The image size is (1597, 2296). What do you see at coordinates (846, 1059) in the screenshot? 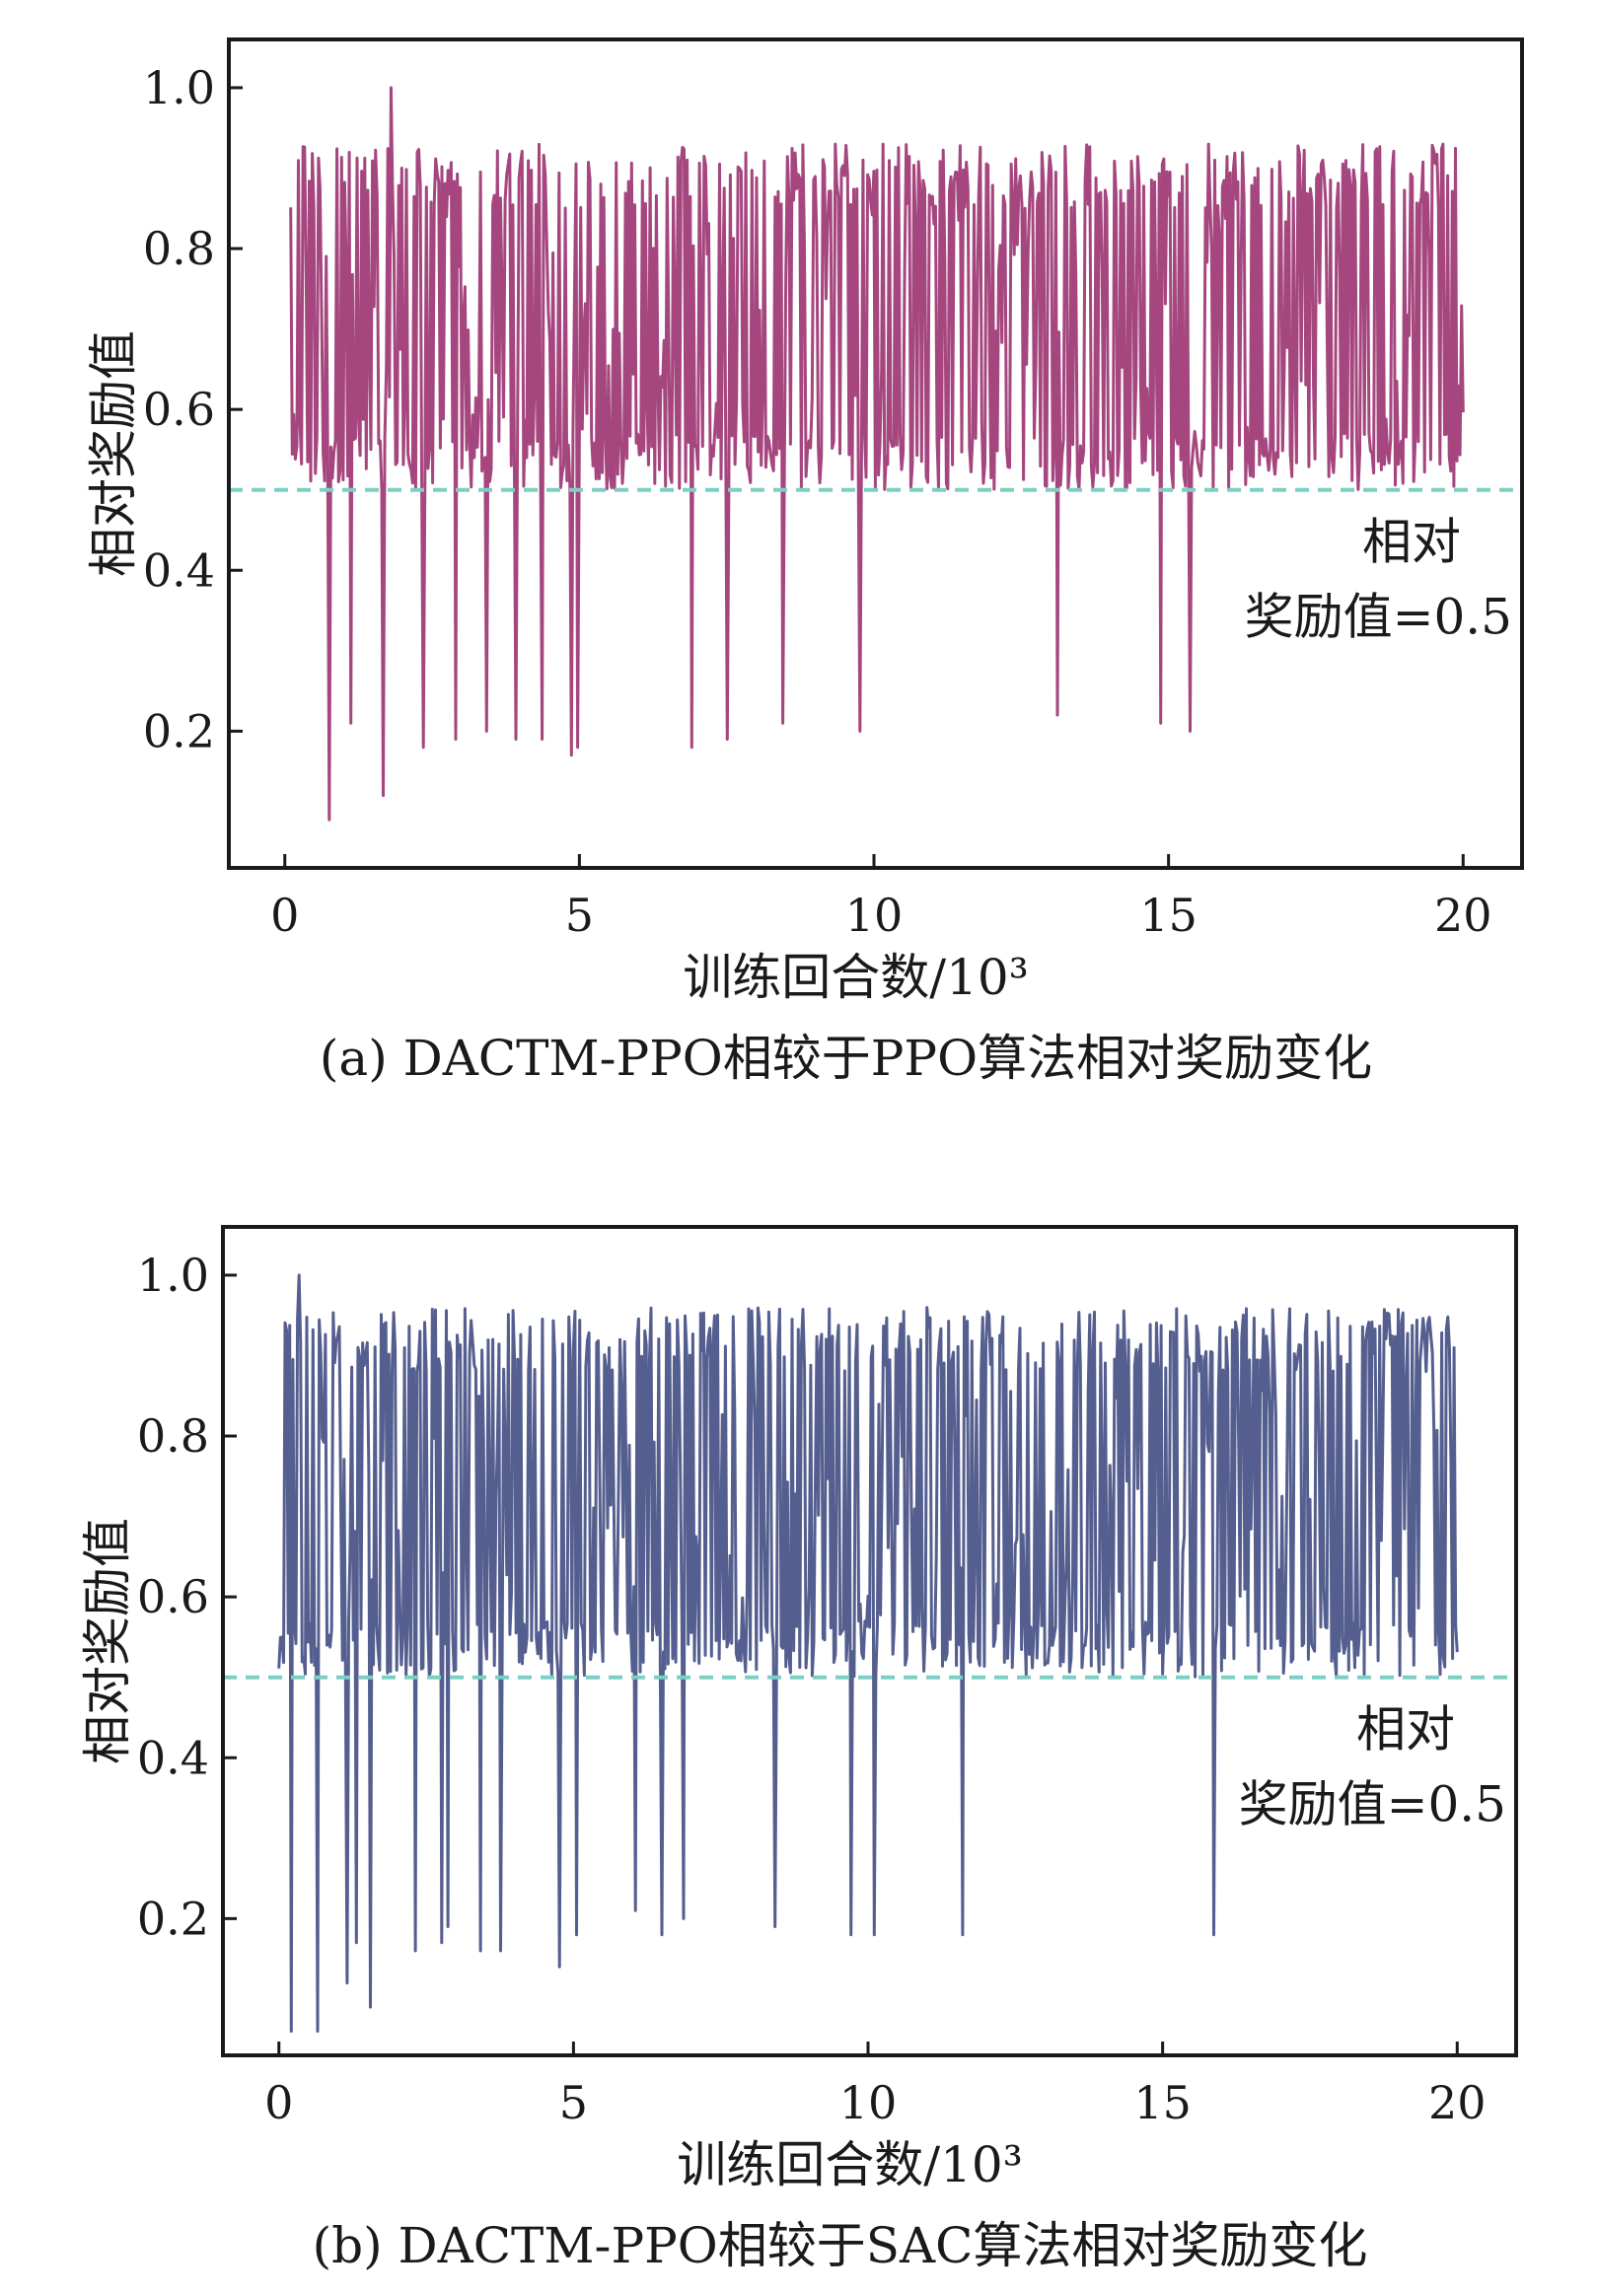
I see `figure-caption: (a) DACTM-PPO相较于PPO算法相对奖励变化` at bounding box center [846, 1059].